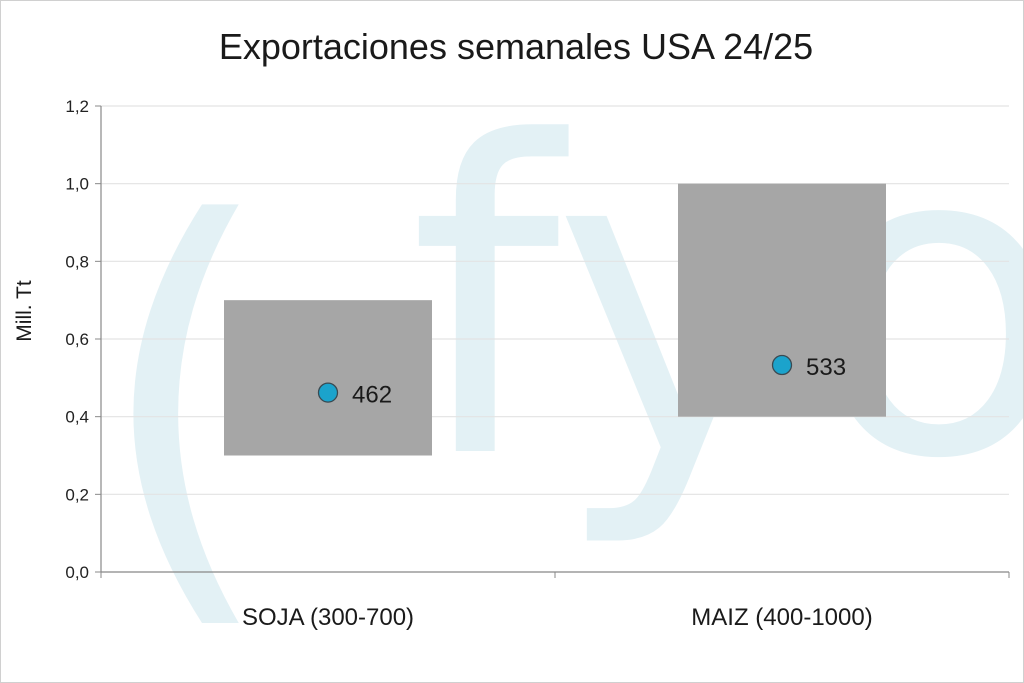 This screenshot has width=1024, height=683. I want to click on data-label: 462, so click(372, 395).